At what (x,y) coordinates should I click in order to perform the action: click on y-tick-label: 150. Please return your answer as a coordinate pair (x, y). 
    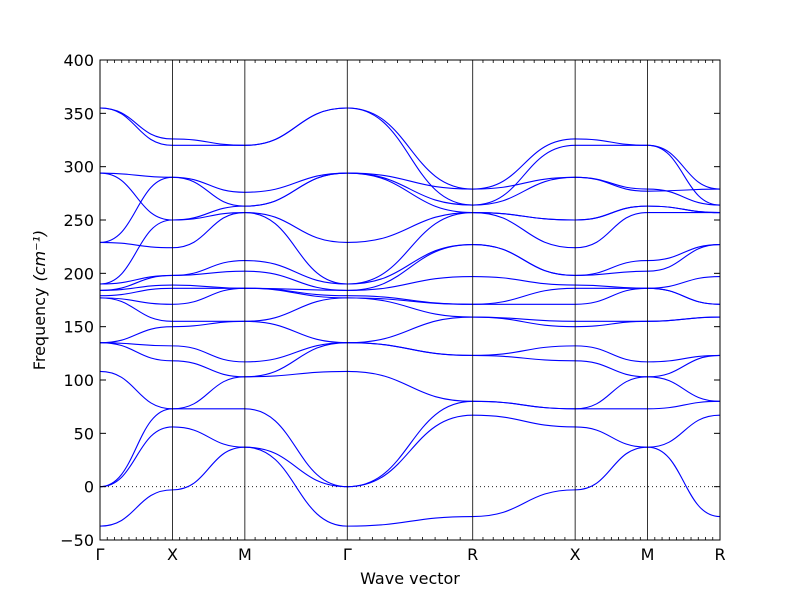
    Looking at the image, I should click on (78, 327).